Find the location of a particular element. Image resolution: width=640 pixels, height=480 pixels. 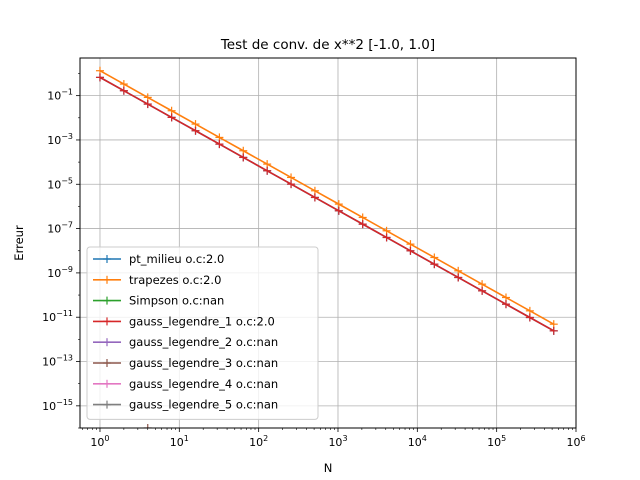

legend-entry-label: gauss_legendre_5 o.c:nan is located at coordinates (203, 405).